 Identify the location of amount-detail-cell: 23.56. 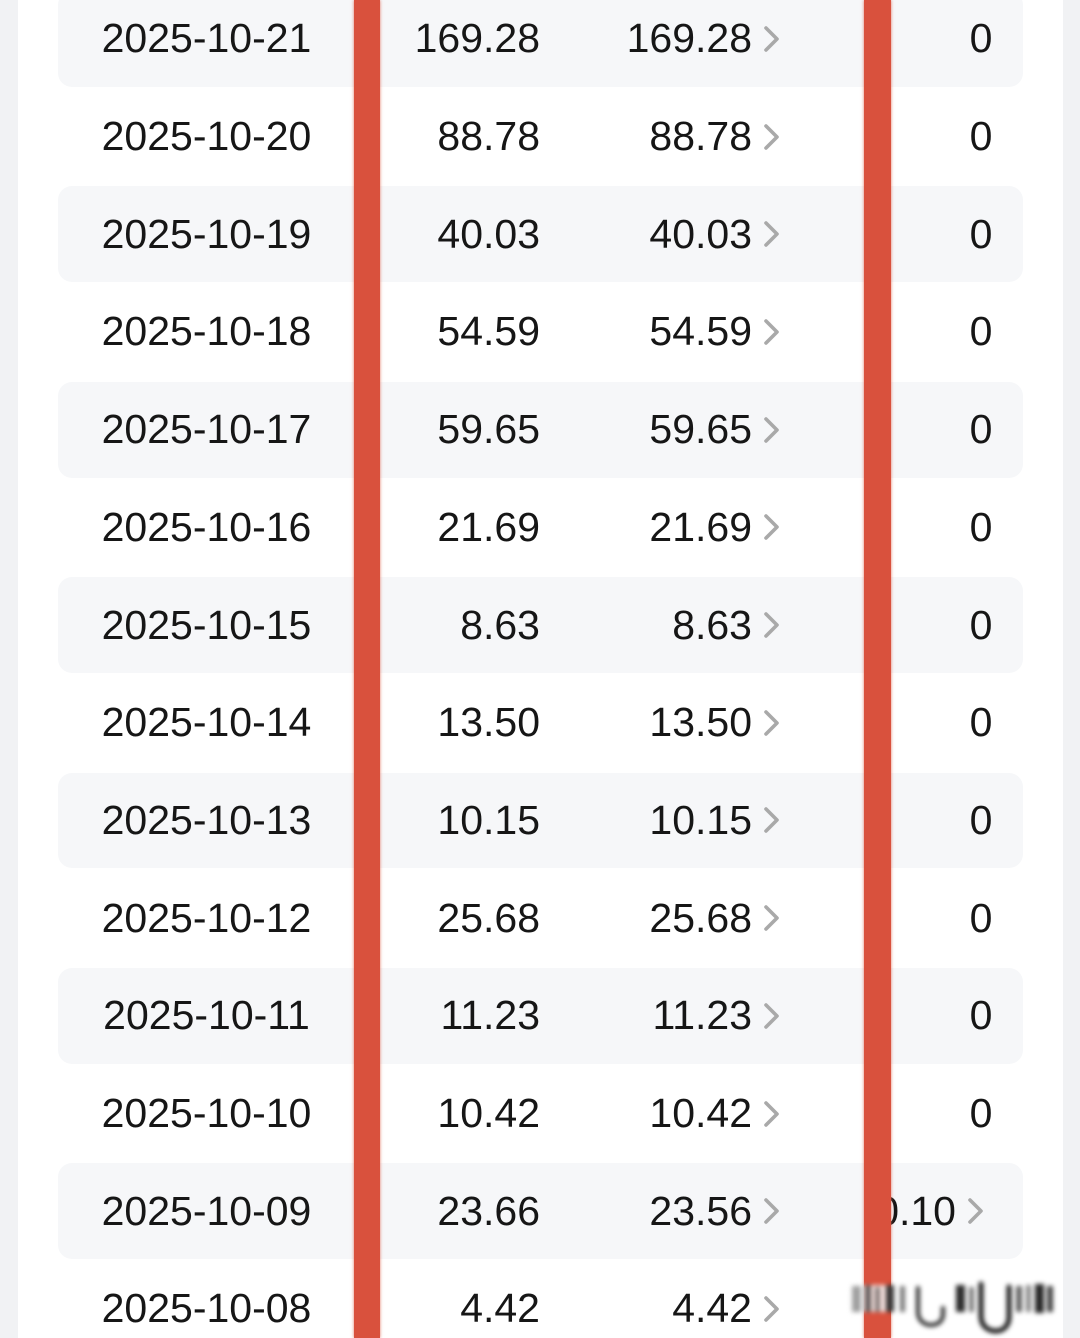
(669, 1211).